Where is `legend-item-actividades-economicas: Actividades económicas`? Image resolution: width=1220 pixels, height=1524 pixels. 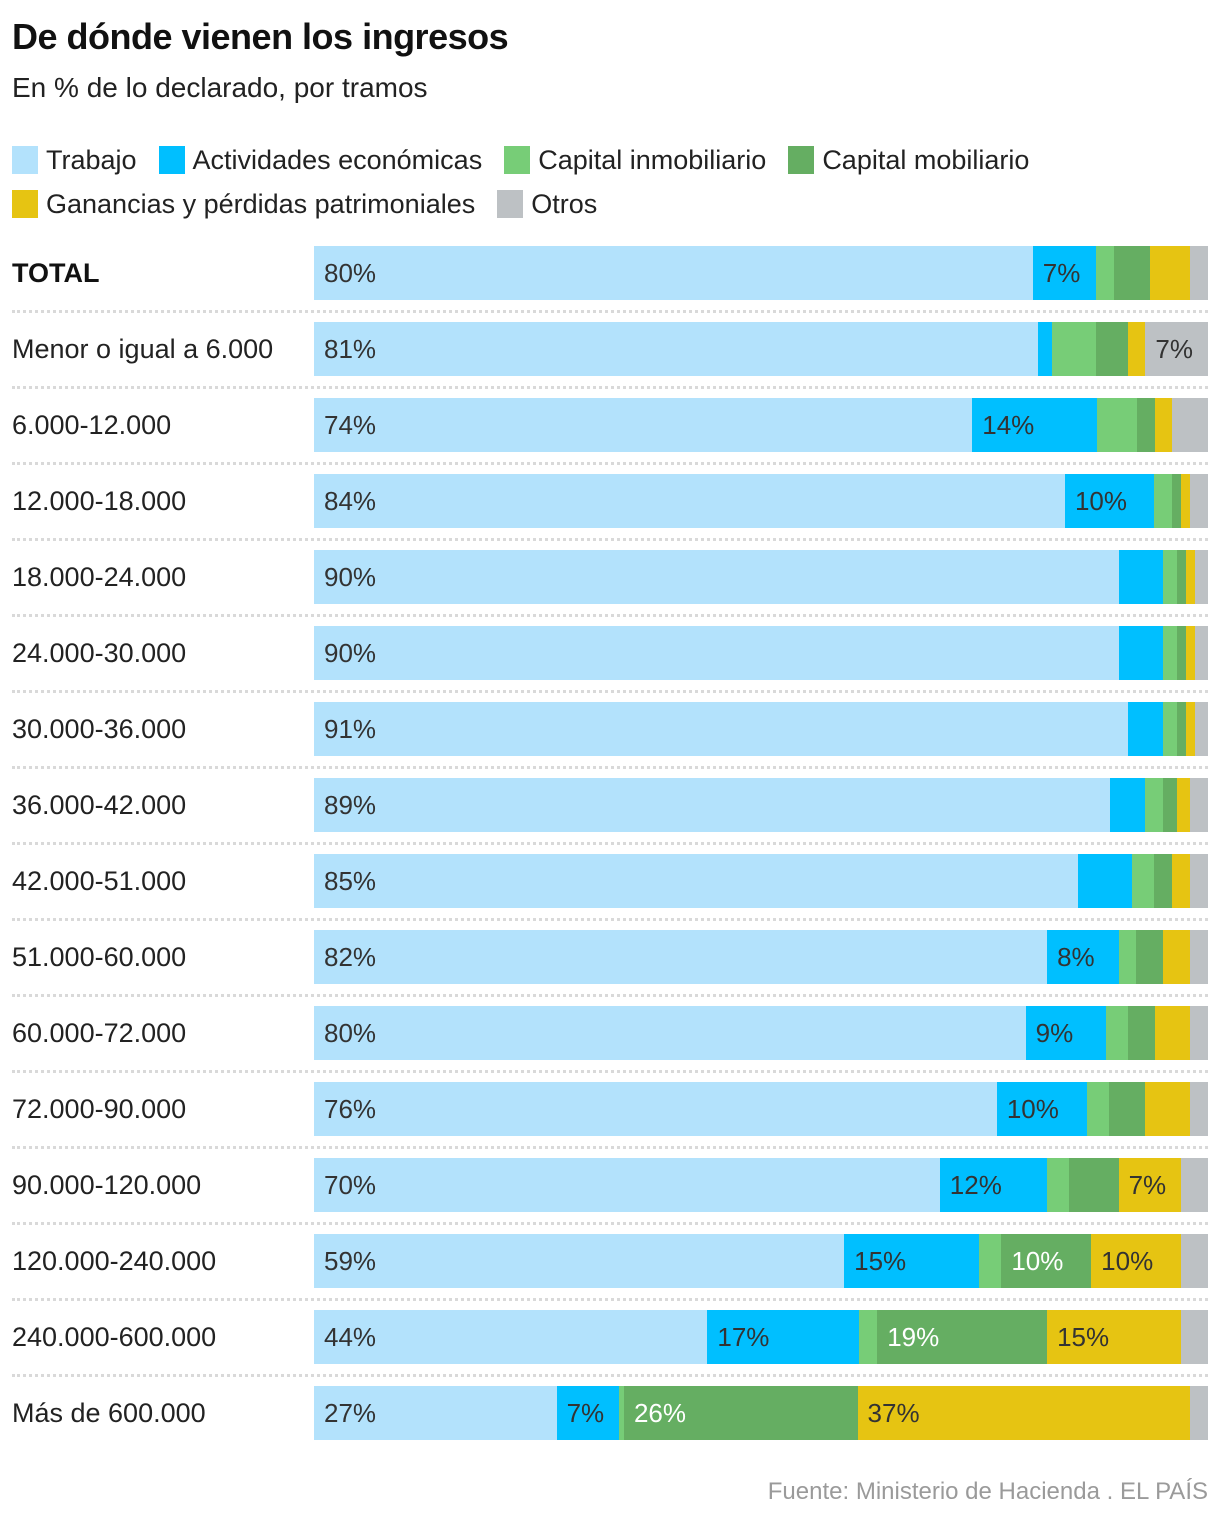 legend-item-actividades-economicas: Actividades económicas is located at coordinates (320, 160).